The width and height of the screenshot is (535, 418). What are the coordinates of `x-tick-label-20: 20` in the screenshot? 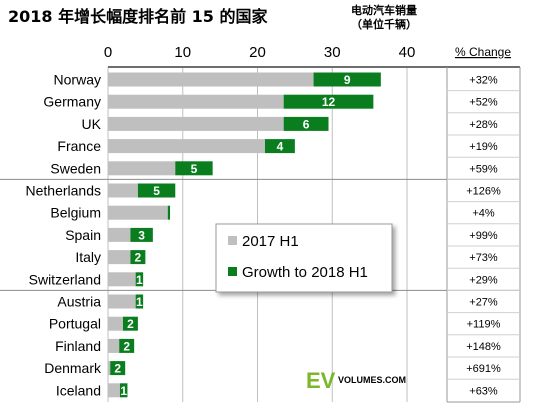 It's located at (257, 52).